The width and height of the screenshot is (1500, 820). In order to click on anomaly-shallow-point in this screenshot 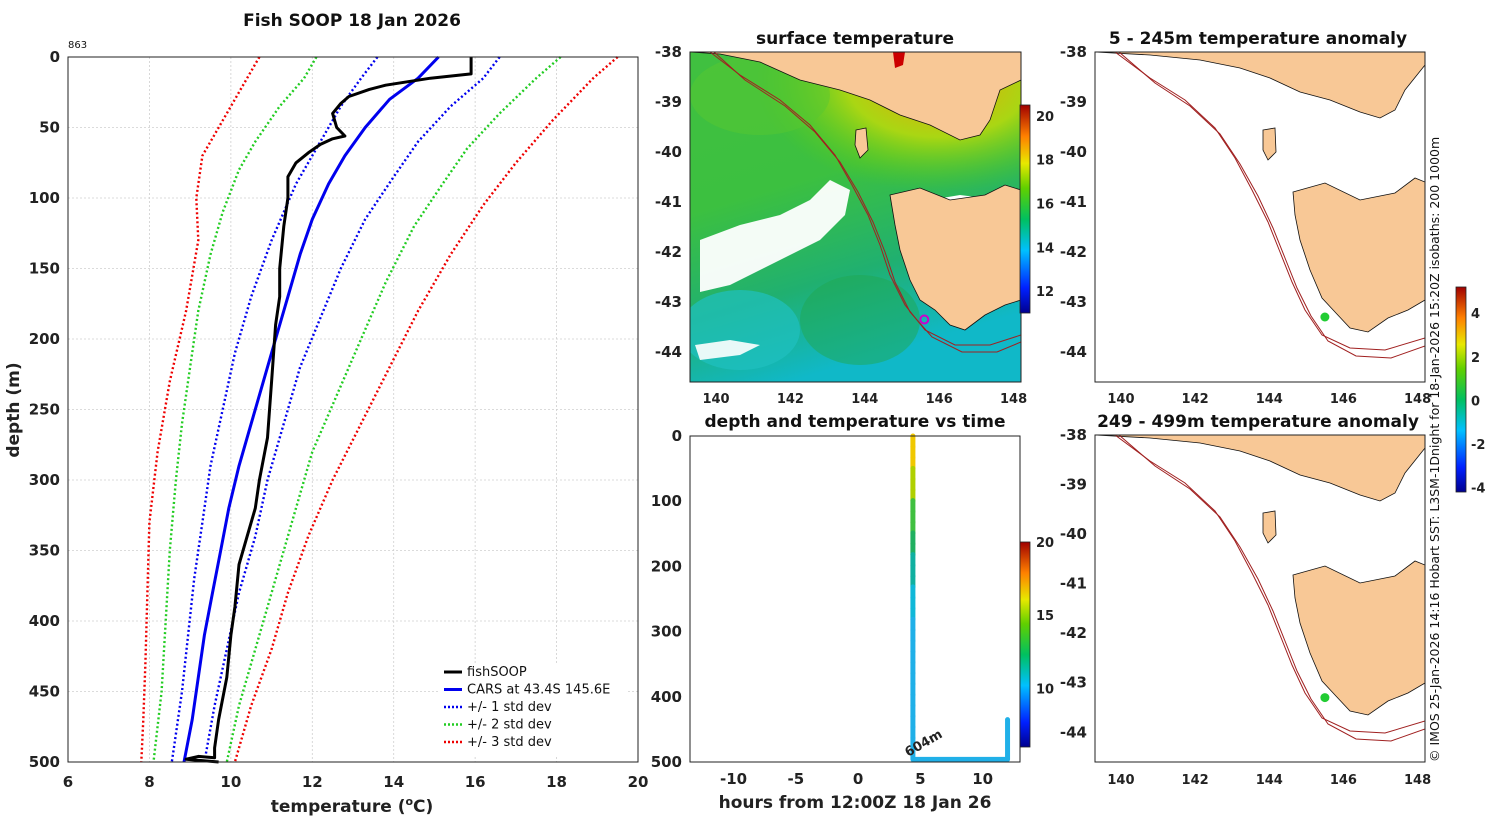, I will do `click(1325, 317)`.